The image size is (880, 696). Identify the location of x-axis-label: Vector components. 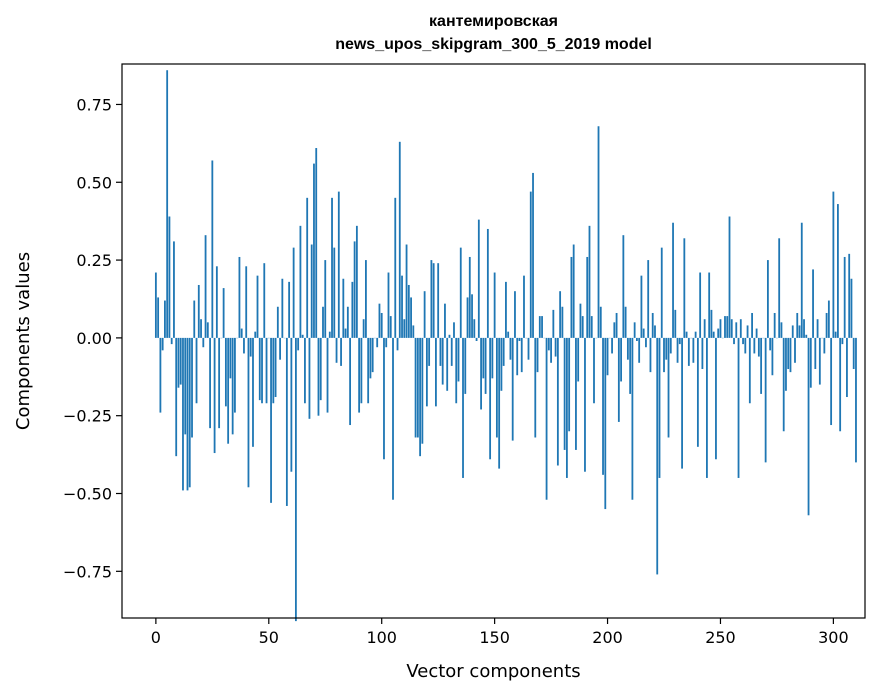
(493, 671).